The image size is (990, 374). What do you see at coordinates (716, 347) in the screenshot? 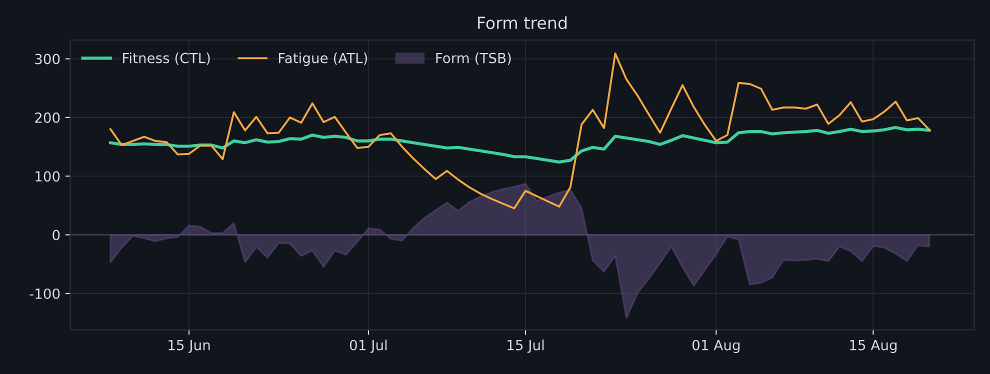
I see `x-tick-label: 01 Aug` at bounding box center [716, 347].